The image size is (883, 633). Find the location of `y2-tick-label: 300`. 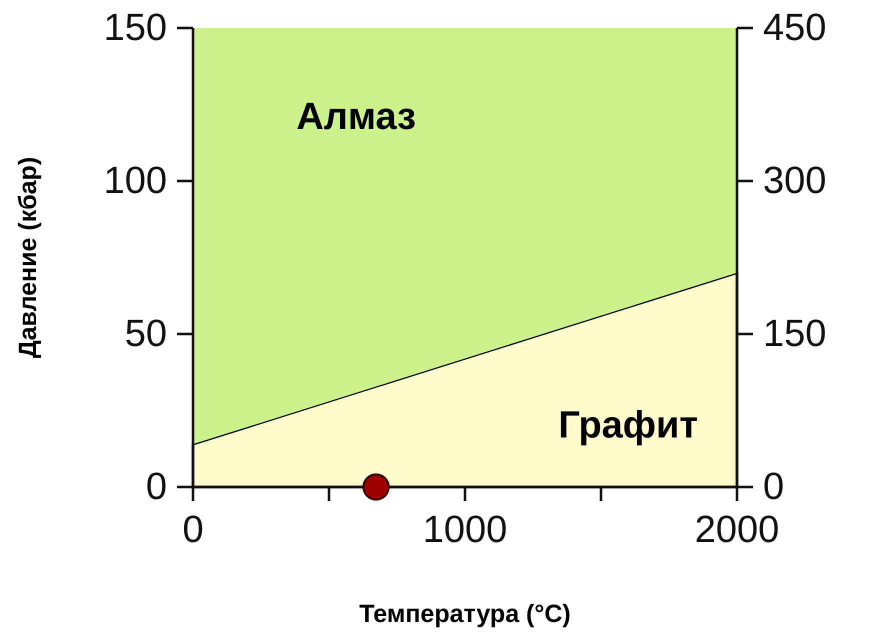

y2-tick-label: 300 is located at coordinates (794, 181).